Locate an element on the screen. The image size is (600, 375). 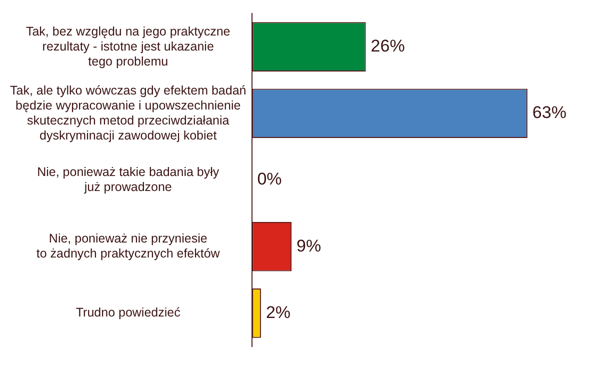
data-label: 0% is located at coordinates (269, 179).